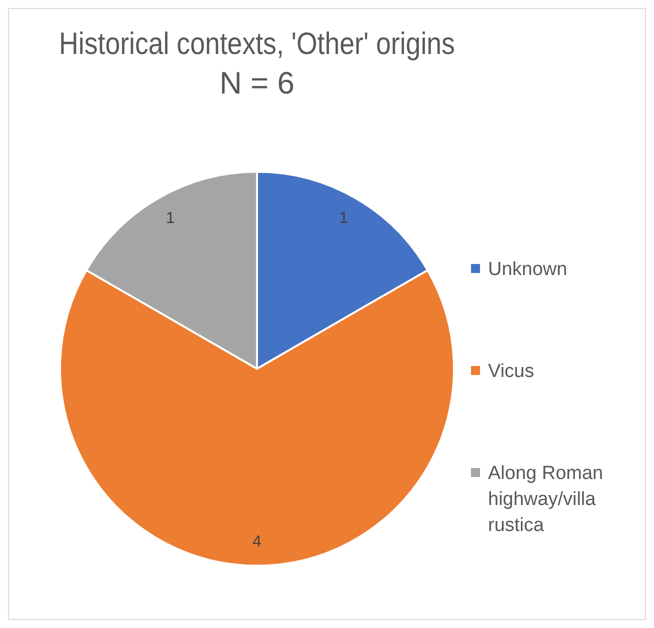  Describe the element at coordinates (511, 372) in the screenshot. I see `legend-label: Vicus` at that location.